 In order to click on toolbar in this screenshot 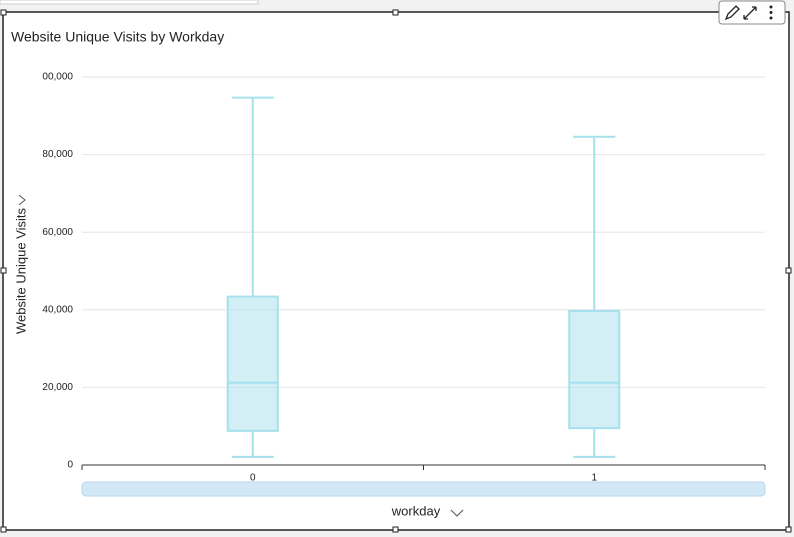, I will do `click(752, 12)`.